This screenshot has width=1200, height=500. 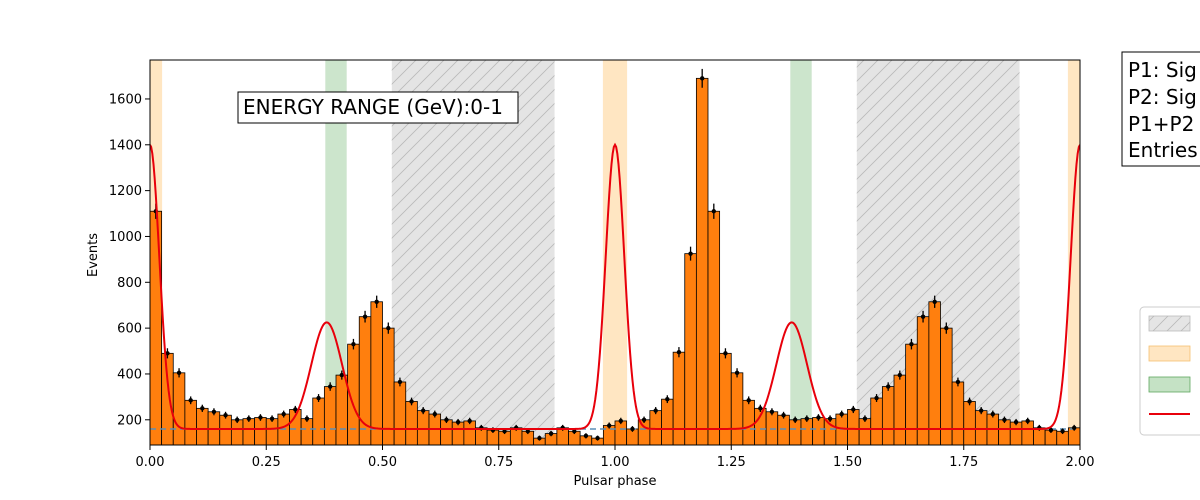 I want to click on x-axis: 0.00 0.25 0.50 0.75 1.00 1.25 1.50 1.75 2.00, so click(x=615, y=457).